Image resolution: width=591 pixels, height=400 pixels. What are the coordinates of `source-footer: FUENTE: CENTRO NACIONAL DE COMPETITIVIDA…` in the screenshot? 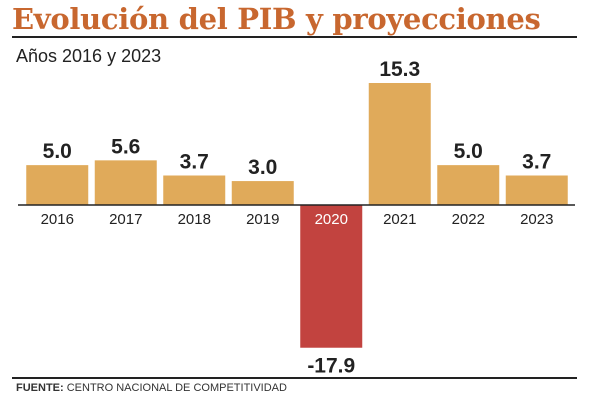 It's located at (151, 388).